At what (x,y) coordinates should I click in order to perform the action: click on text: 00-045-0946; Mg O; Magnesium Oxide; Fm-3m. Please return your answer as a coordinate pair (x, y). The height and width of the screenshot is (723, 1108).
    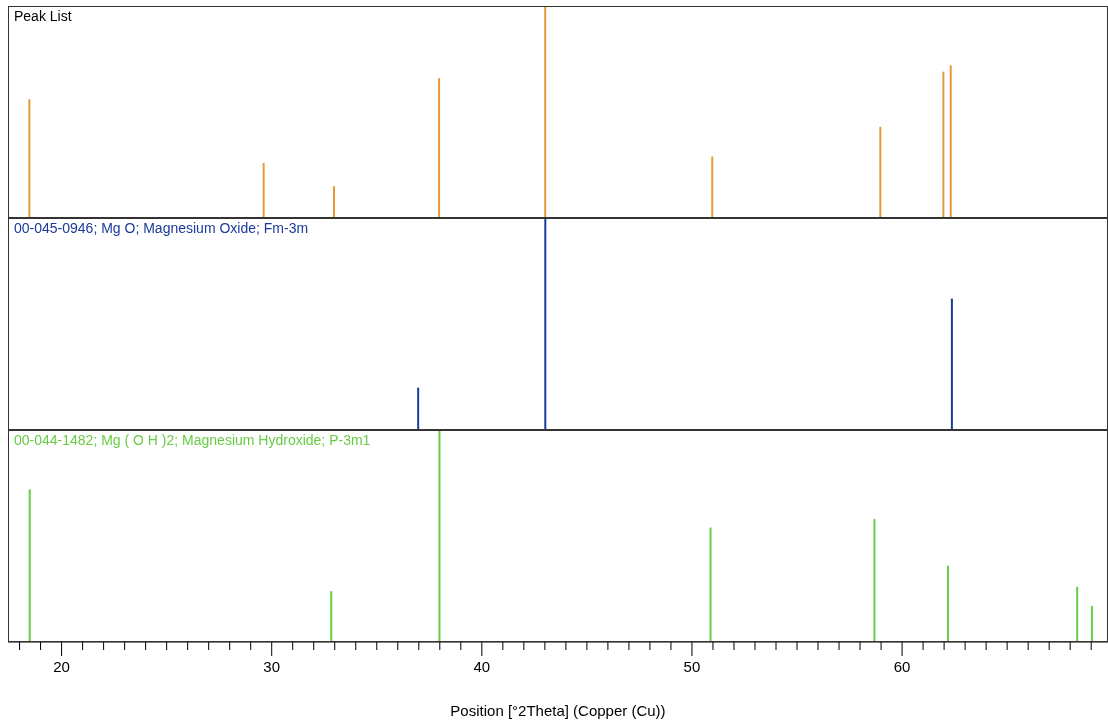
    Looking at the image, I should click on (161, 228).